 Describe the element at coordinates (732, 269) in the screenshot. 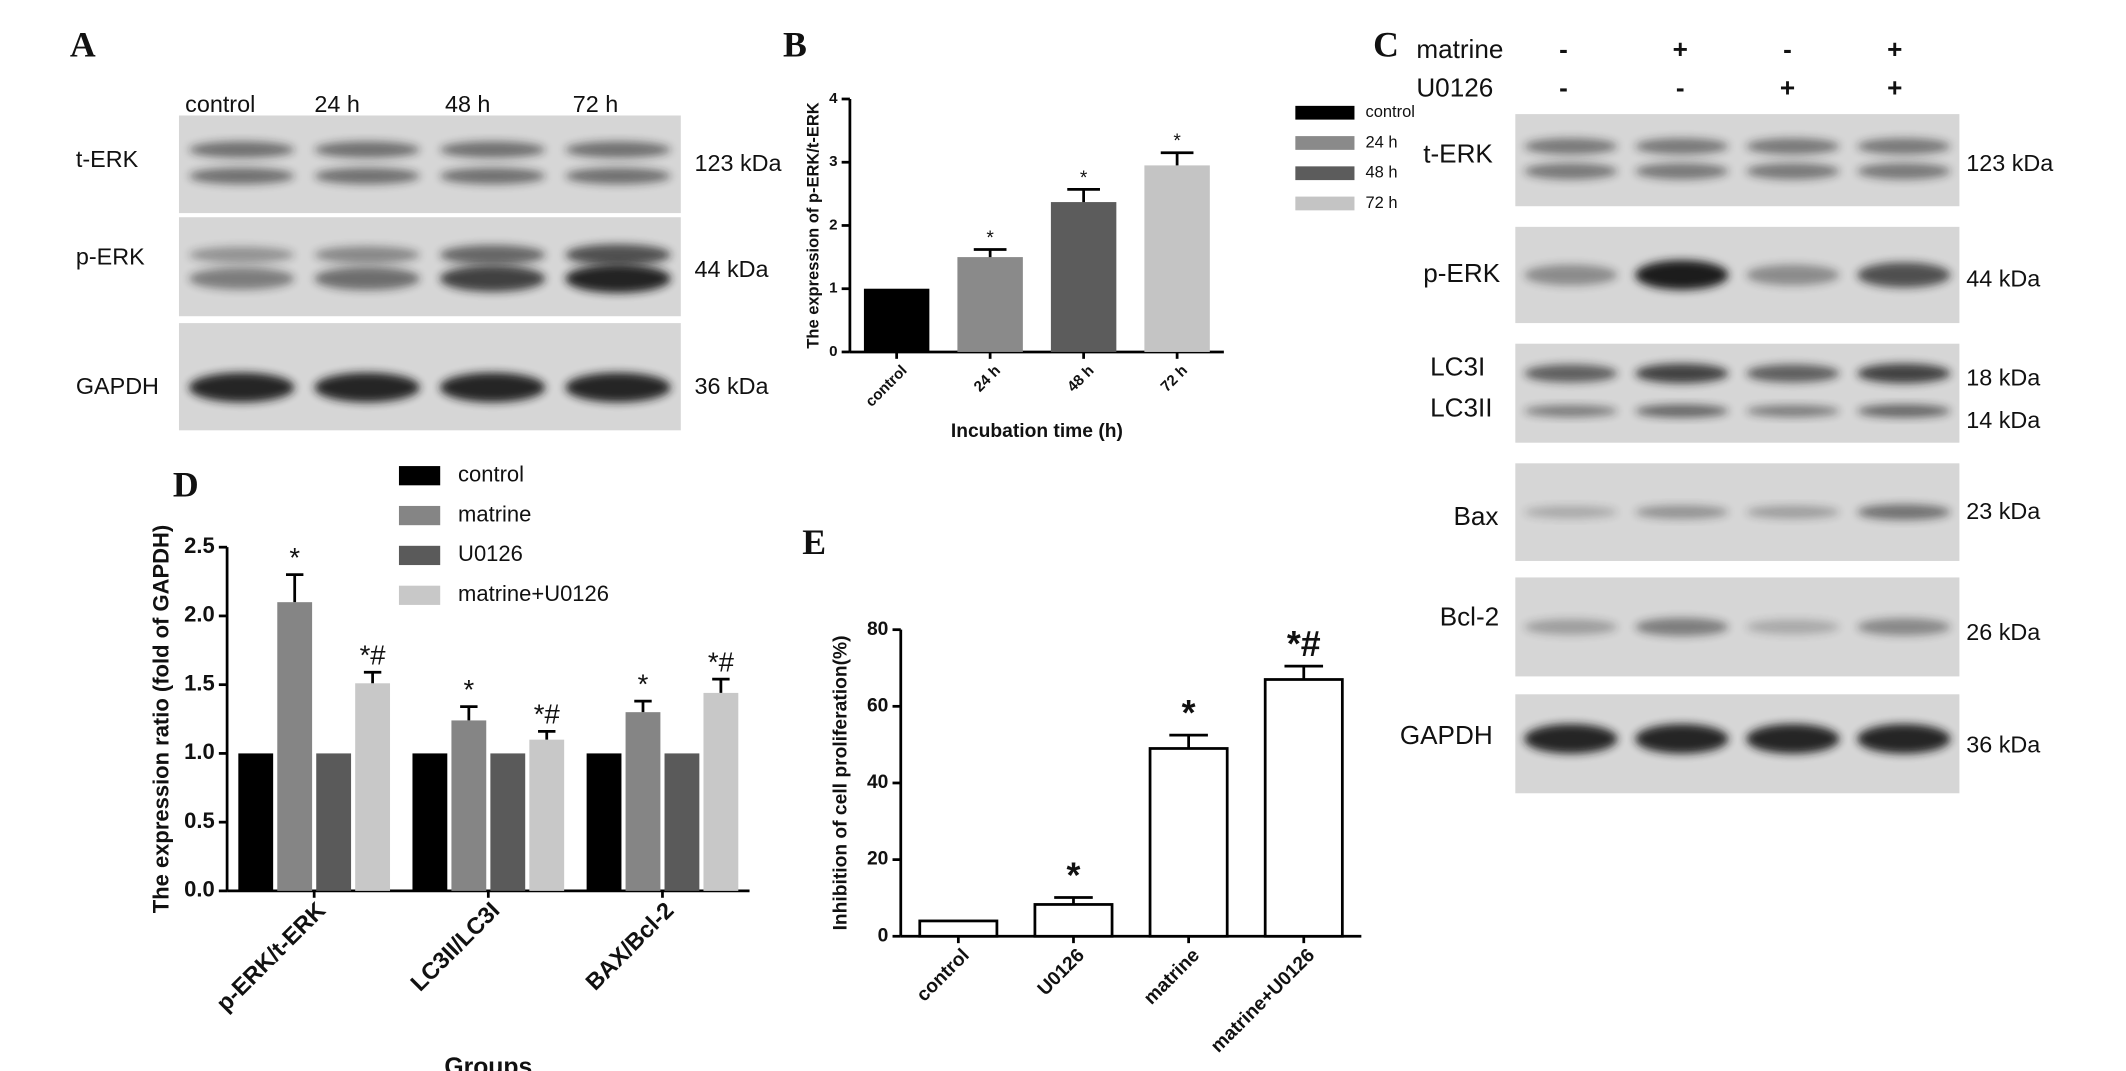

I see `size-label: 44 kDa` at that location.